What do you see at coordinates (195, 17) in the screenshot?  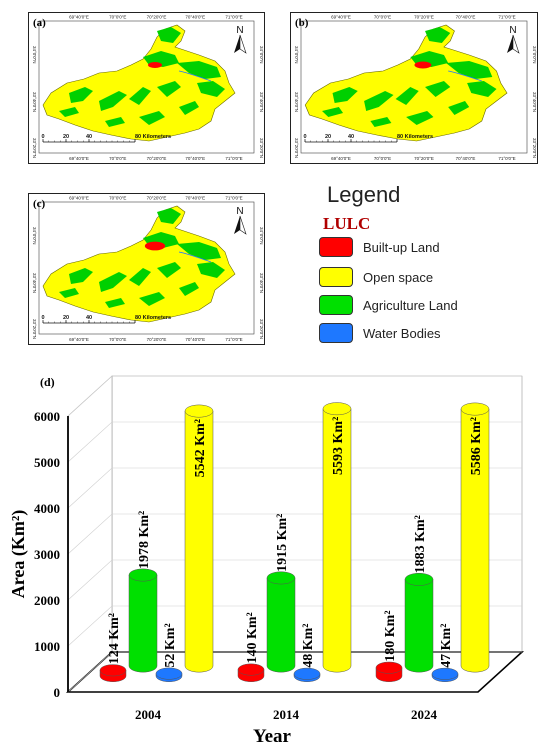 I see `longitude-label: 70°40'0"E` at bounding box center [195, 17].